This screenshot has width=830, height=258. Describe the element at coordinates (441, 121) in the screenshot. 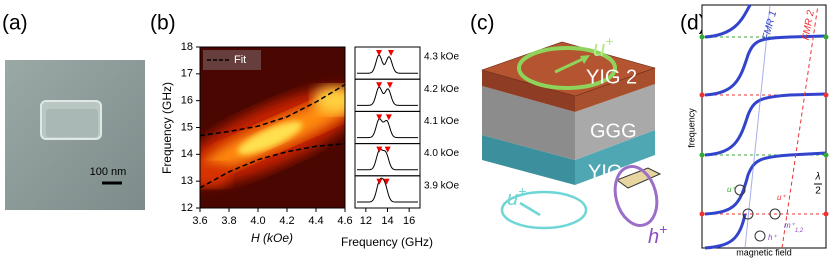

I see `spectrum-label: 4.1 kOe` at that location.